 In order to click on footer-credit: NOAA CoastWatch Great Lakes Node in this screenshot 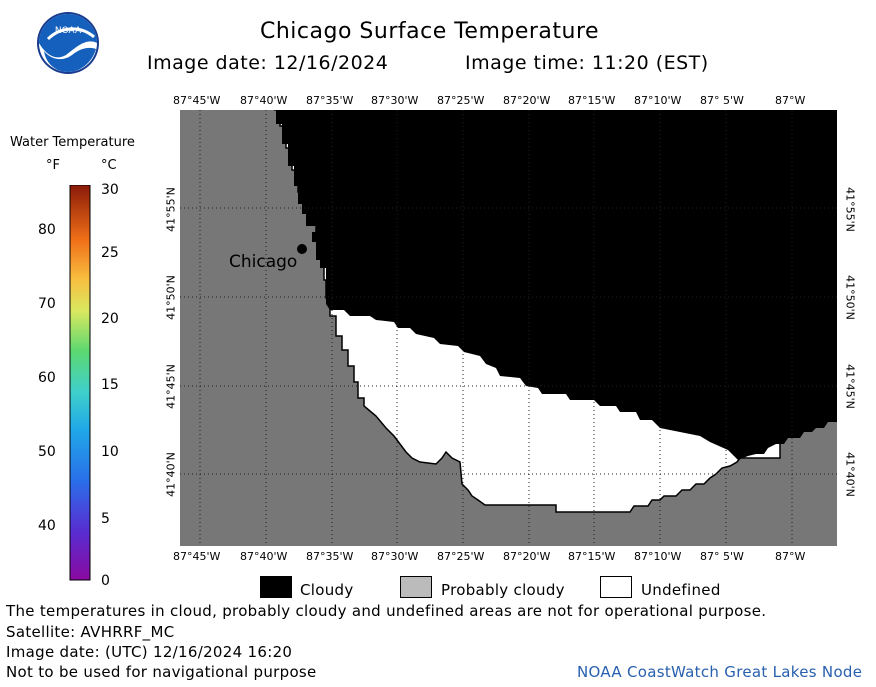, I will do `click(720, 672)`.